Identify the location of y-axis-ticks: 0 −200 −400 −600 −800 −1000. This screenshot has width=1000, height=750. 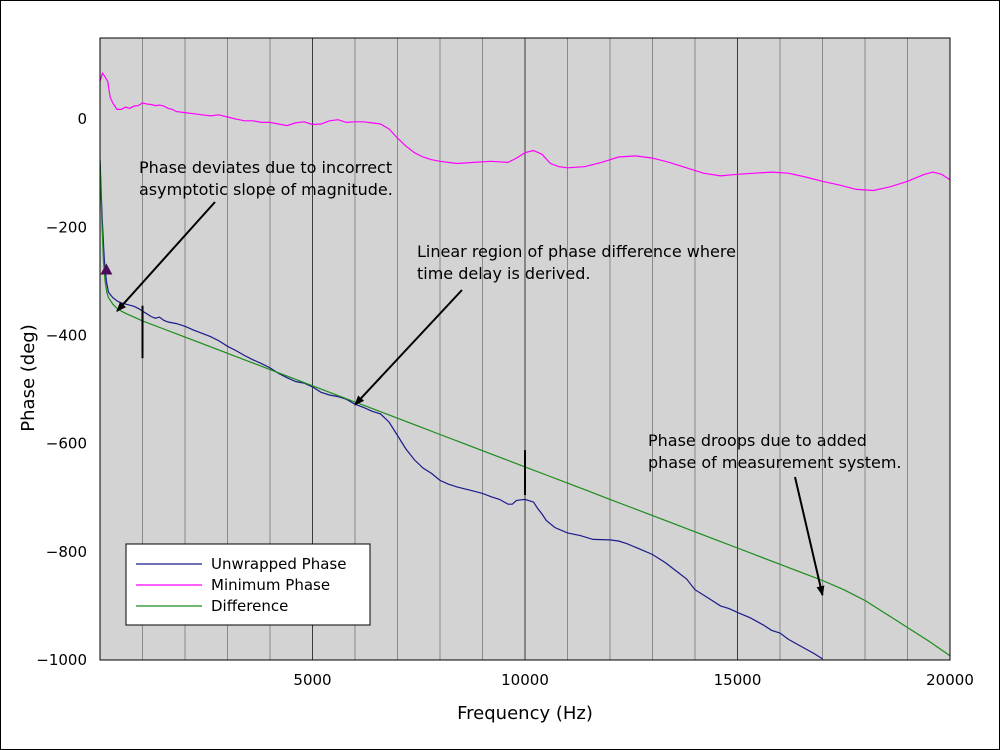
(61, 389).